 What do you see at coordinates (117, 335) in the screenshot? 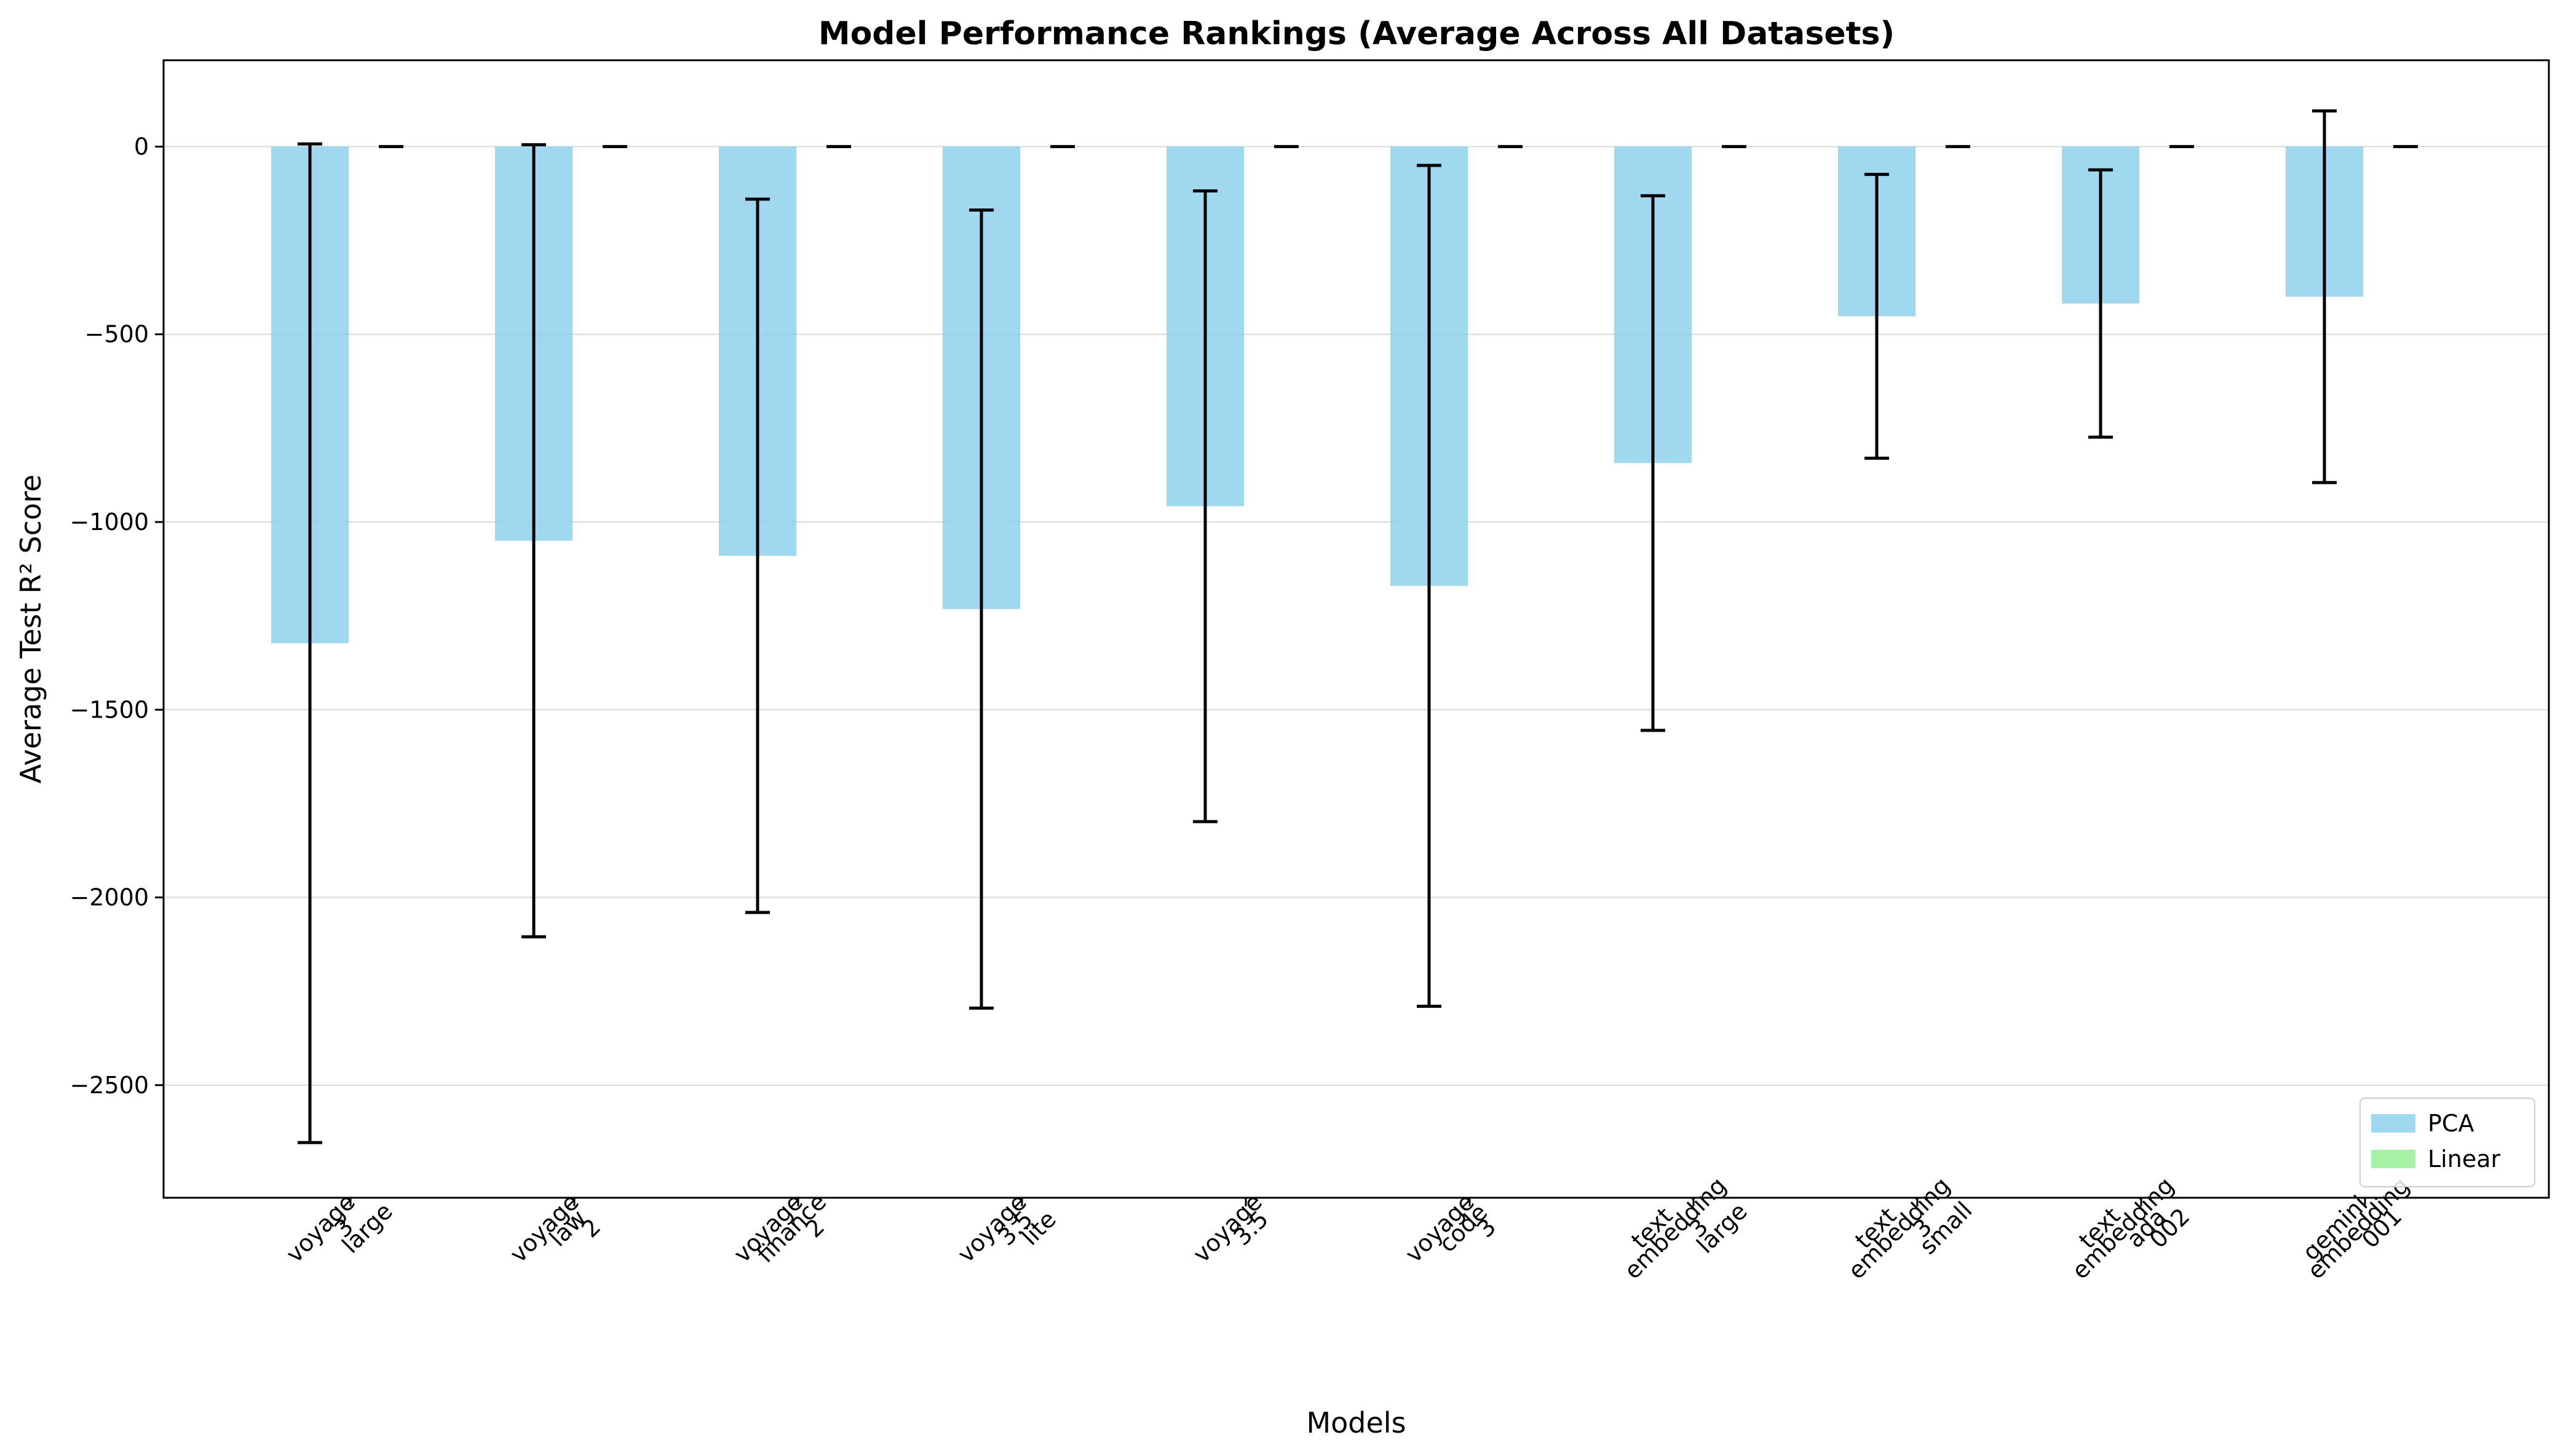
I see `y-tick-label-1: −500` at bounding box center [117, 335].